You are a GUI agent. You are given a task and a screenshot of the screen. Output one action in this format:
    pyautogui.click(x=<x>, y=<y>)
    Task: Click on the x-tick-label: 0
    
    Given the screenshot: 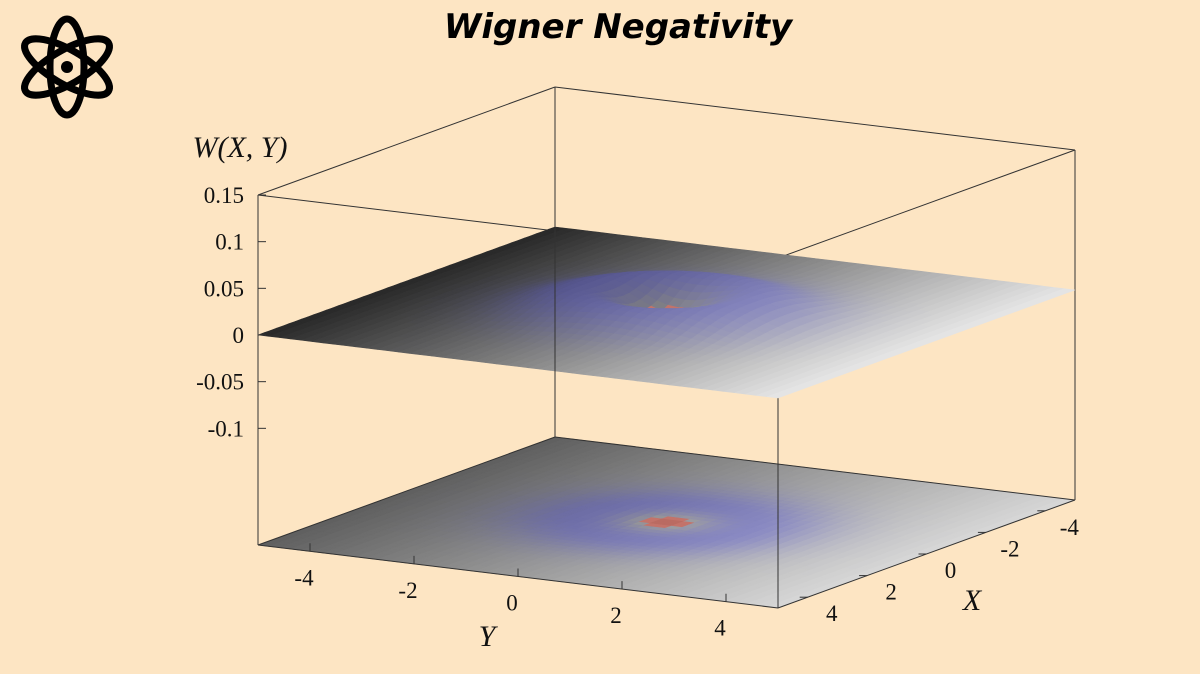 What is the action you would take?
    pyautogui.click(x=951, y=570)
    